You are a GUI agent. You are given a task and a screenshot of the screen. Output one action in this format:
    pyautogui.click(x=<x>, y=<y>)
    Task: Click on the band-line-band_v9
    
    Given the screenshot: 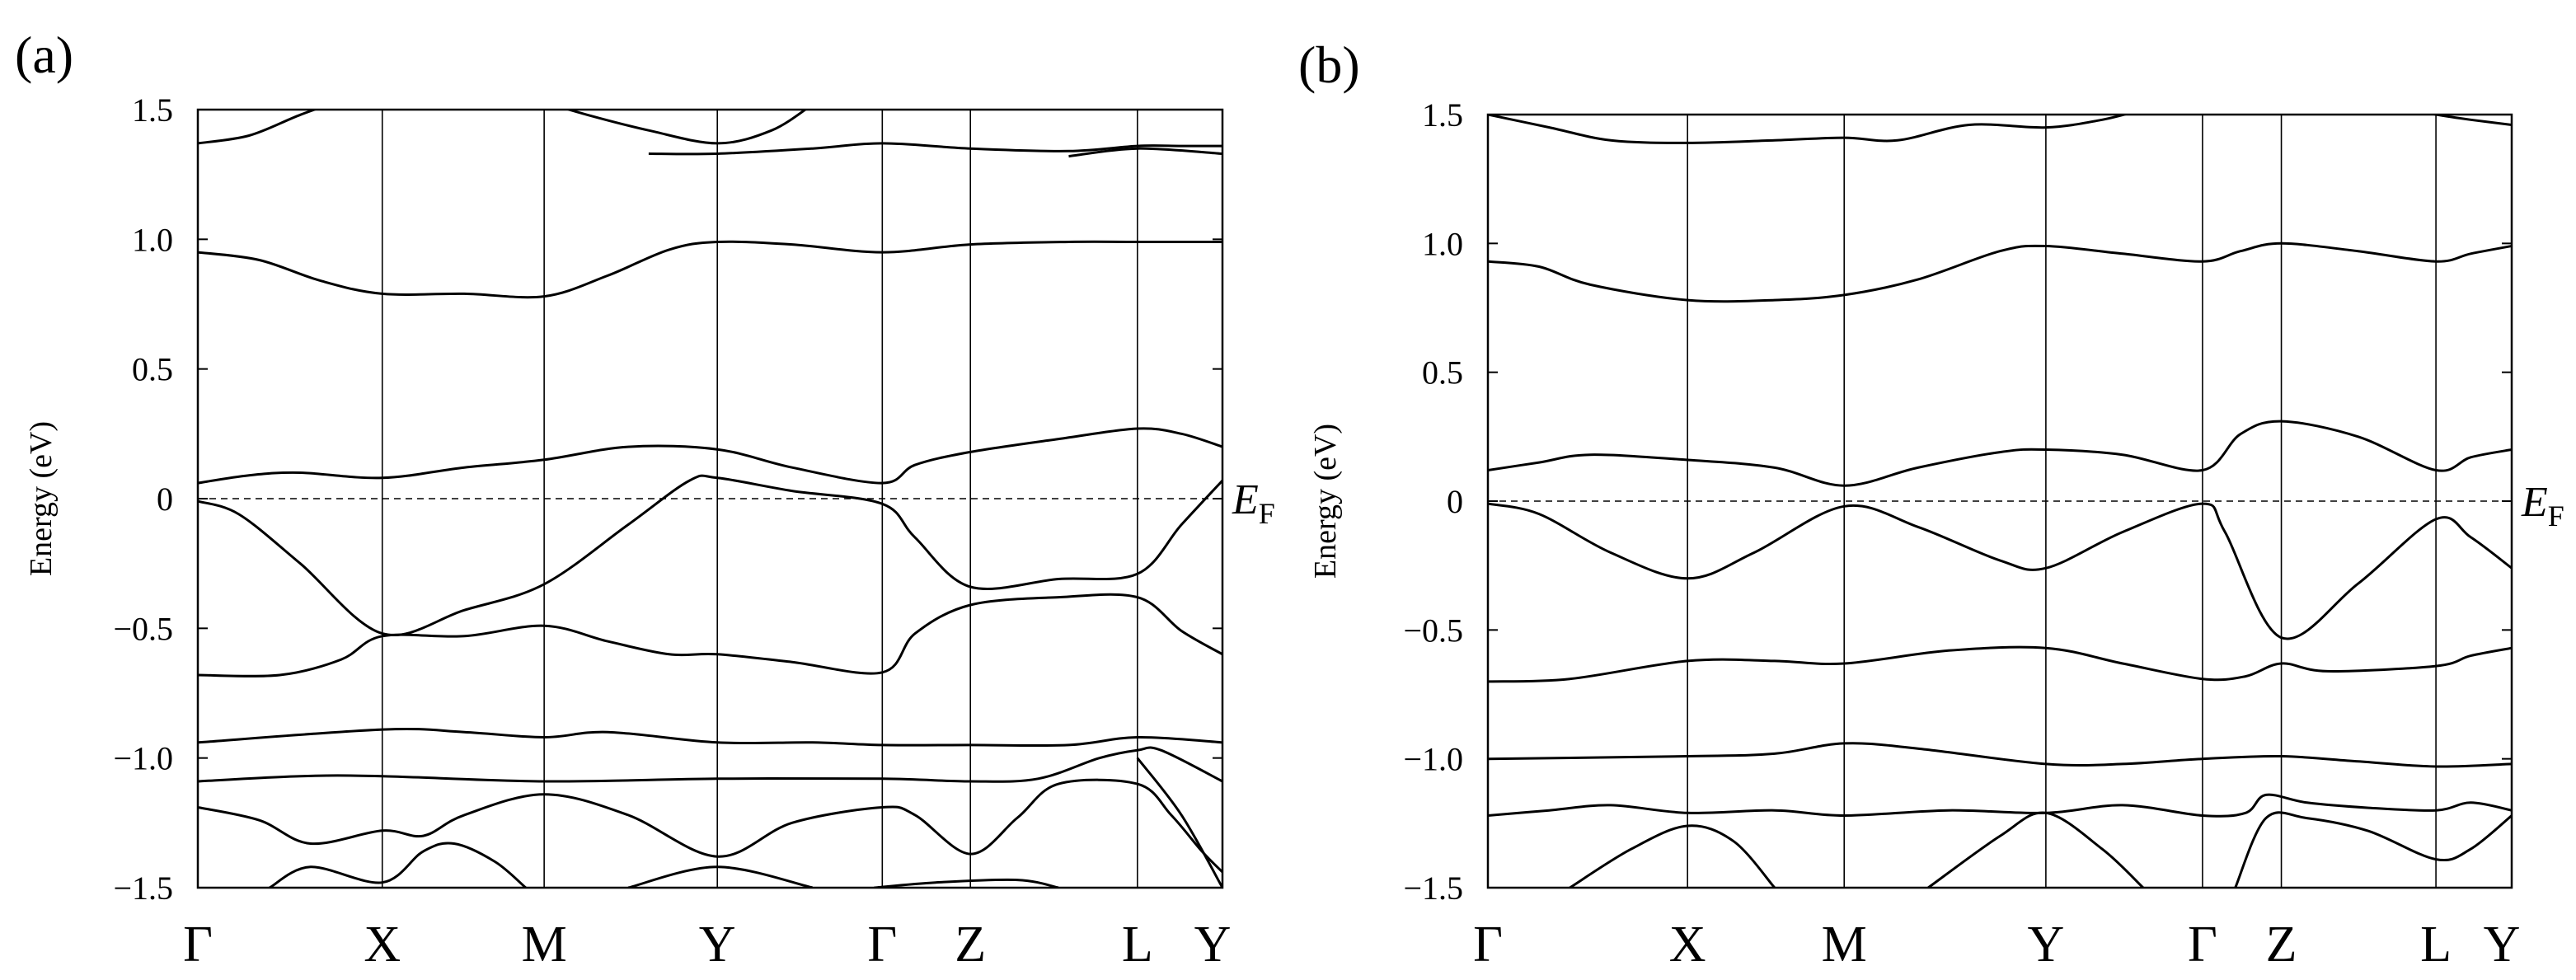 What is the action you would take?
    pyautogui.click(x=1179, y=823)
    